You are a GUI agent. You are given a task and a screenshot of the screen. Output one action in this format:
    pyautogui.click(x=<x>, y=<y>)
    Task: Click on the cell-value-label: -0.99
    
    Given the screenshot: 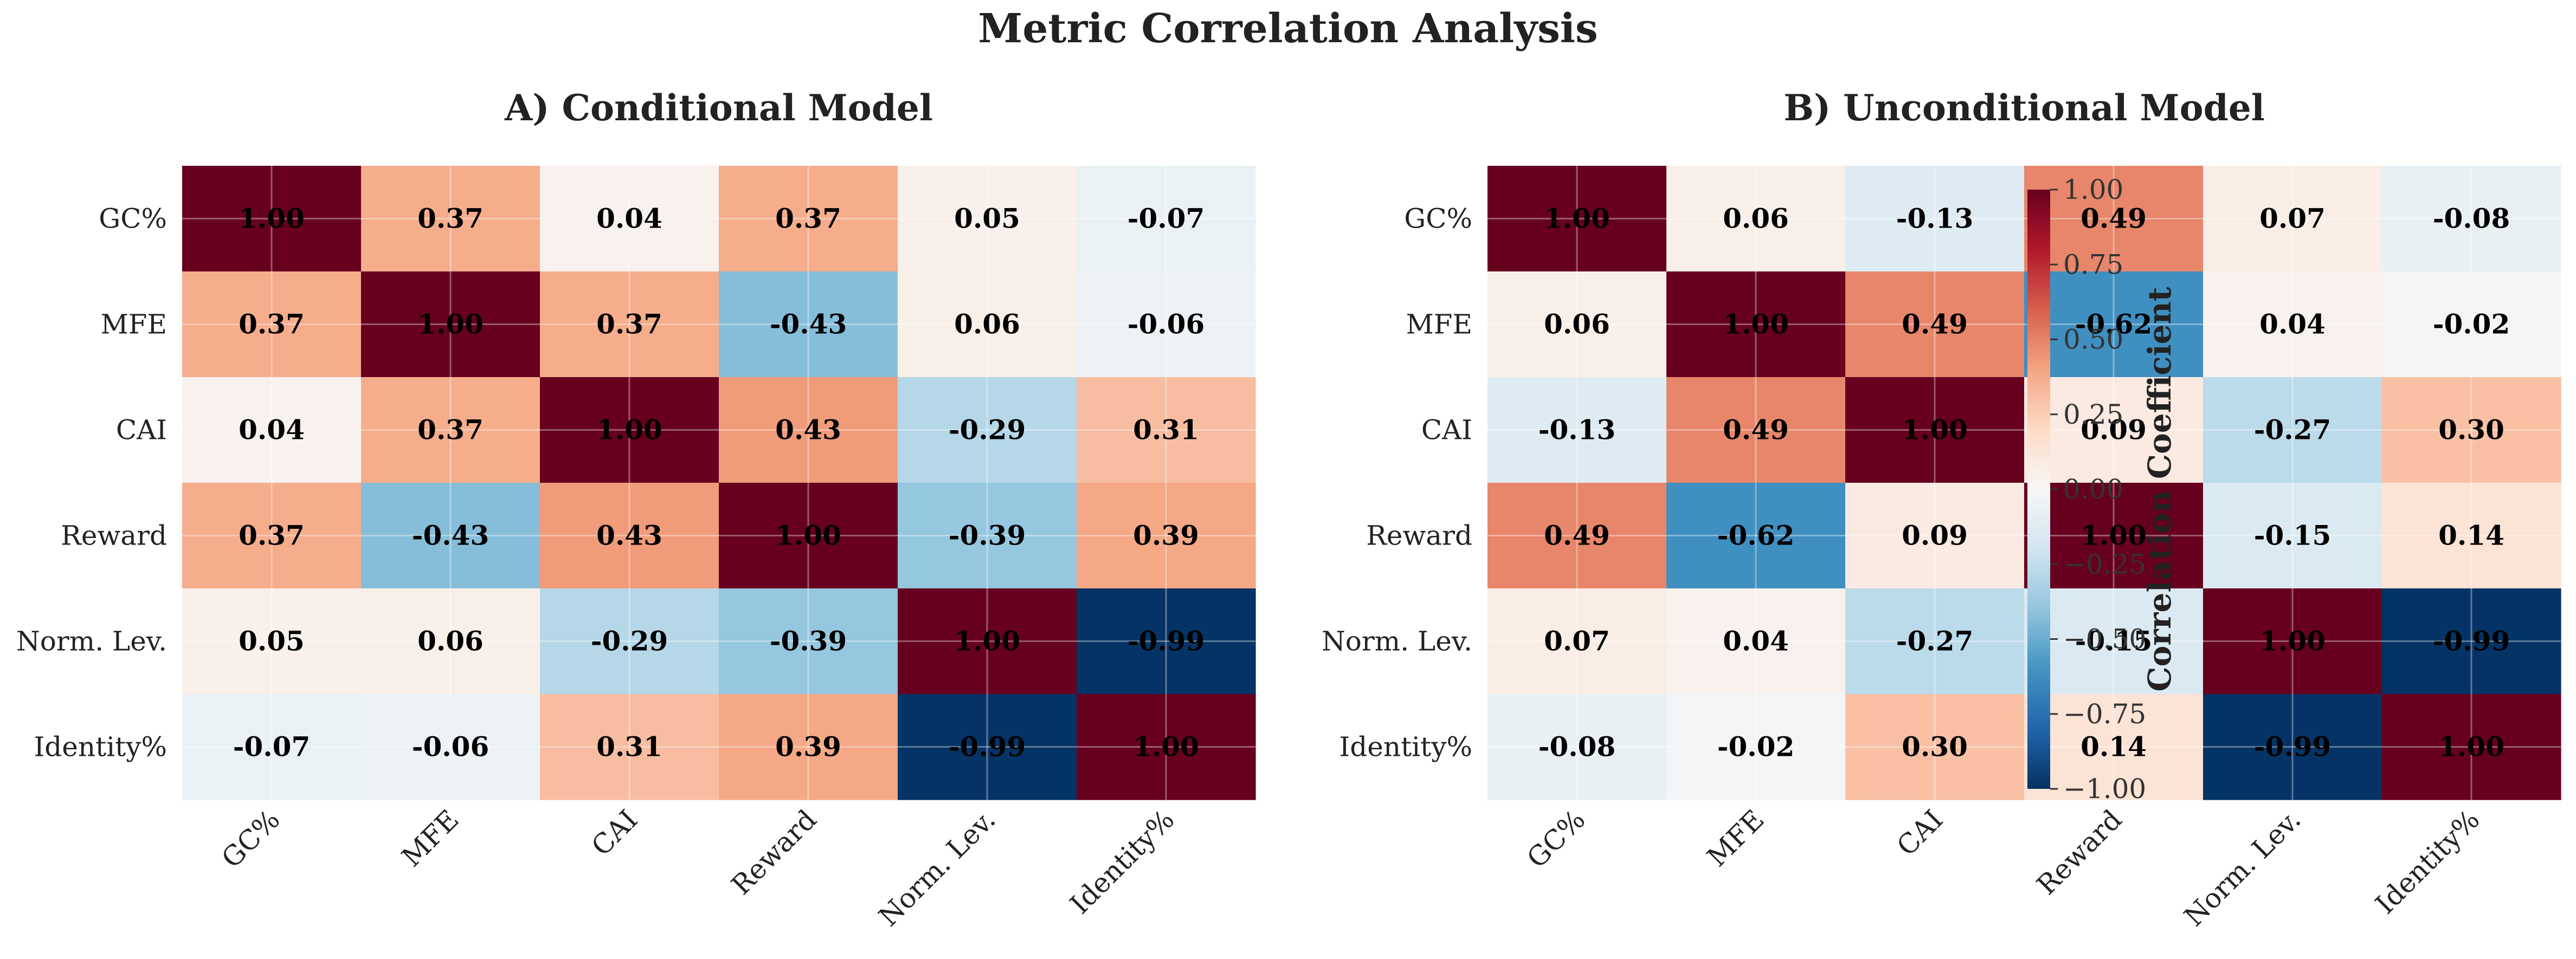 What is the action you would take?
    pyautogui.click(x=987, y=747)
    